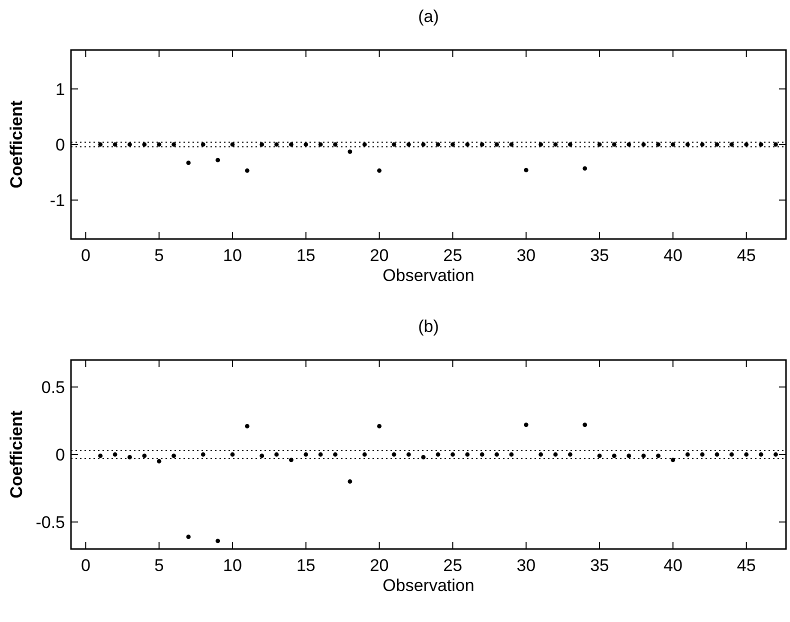  Describe the element at coordinates (428, 326) in the screenshot. I see `chart-title: (b)` at that location.